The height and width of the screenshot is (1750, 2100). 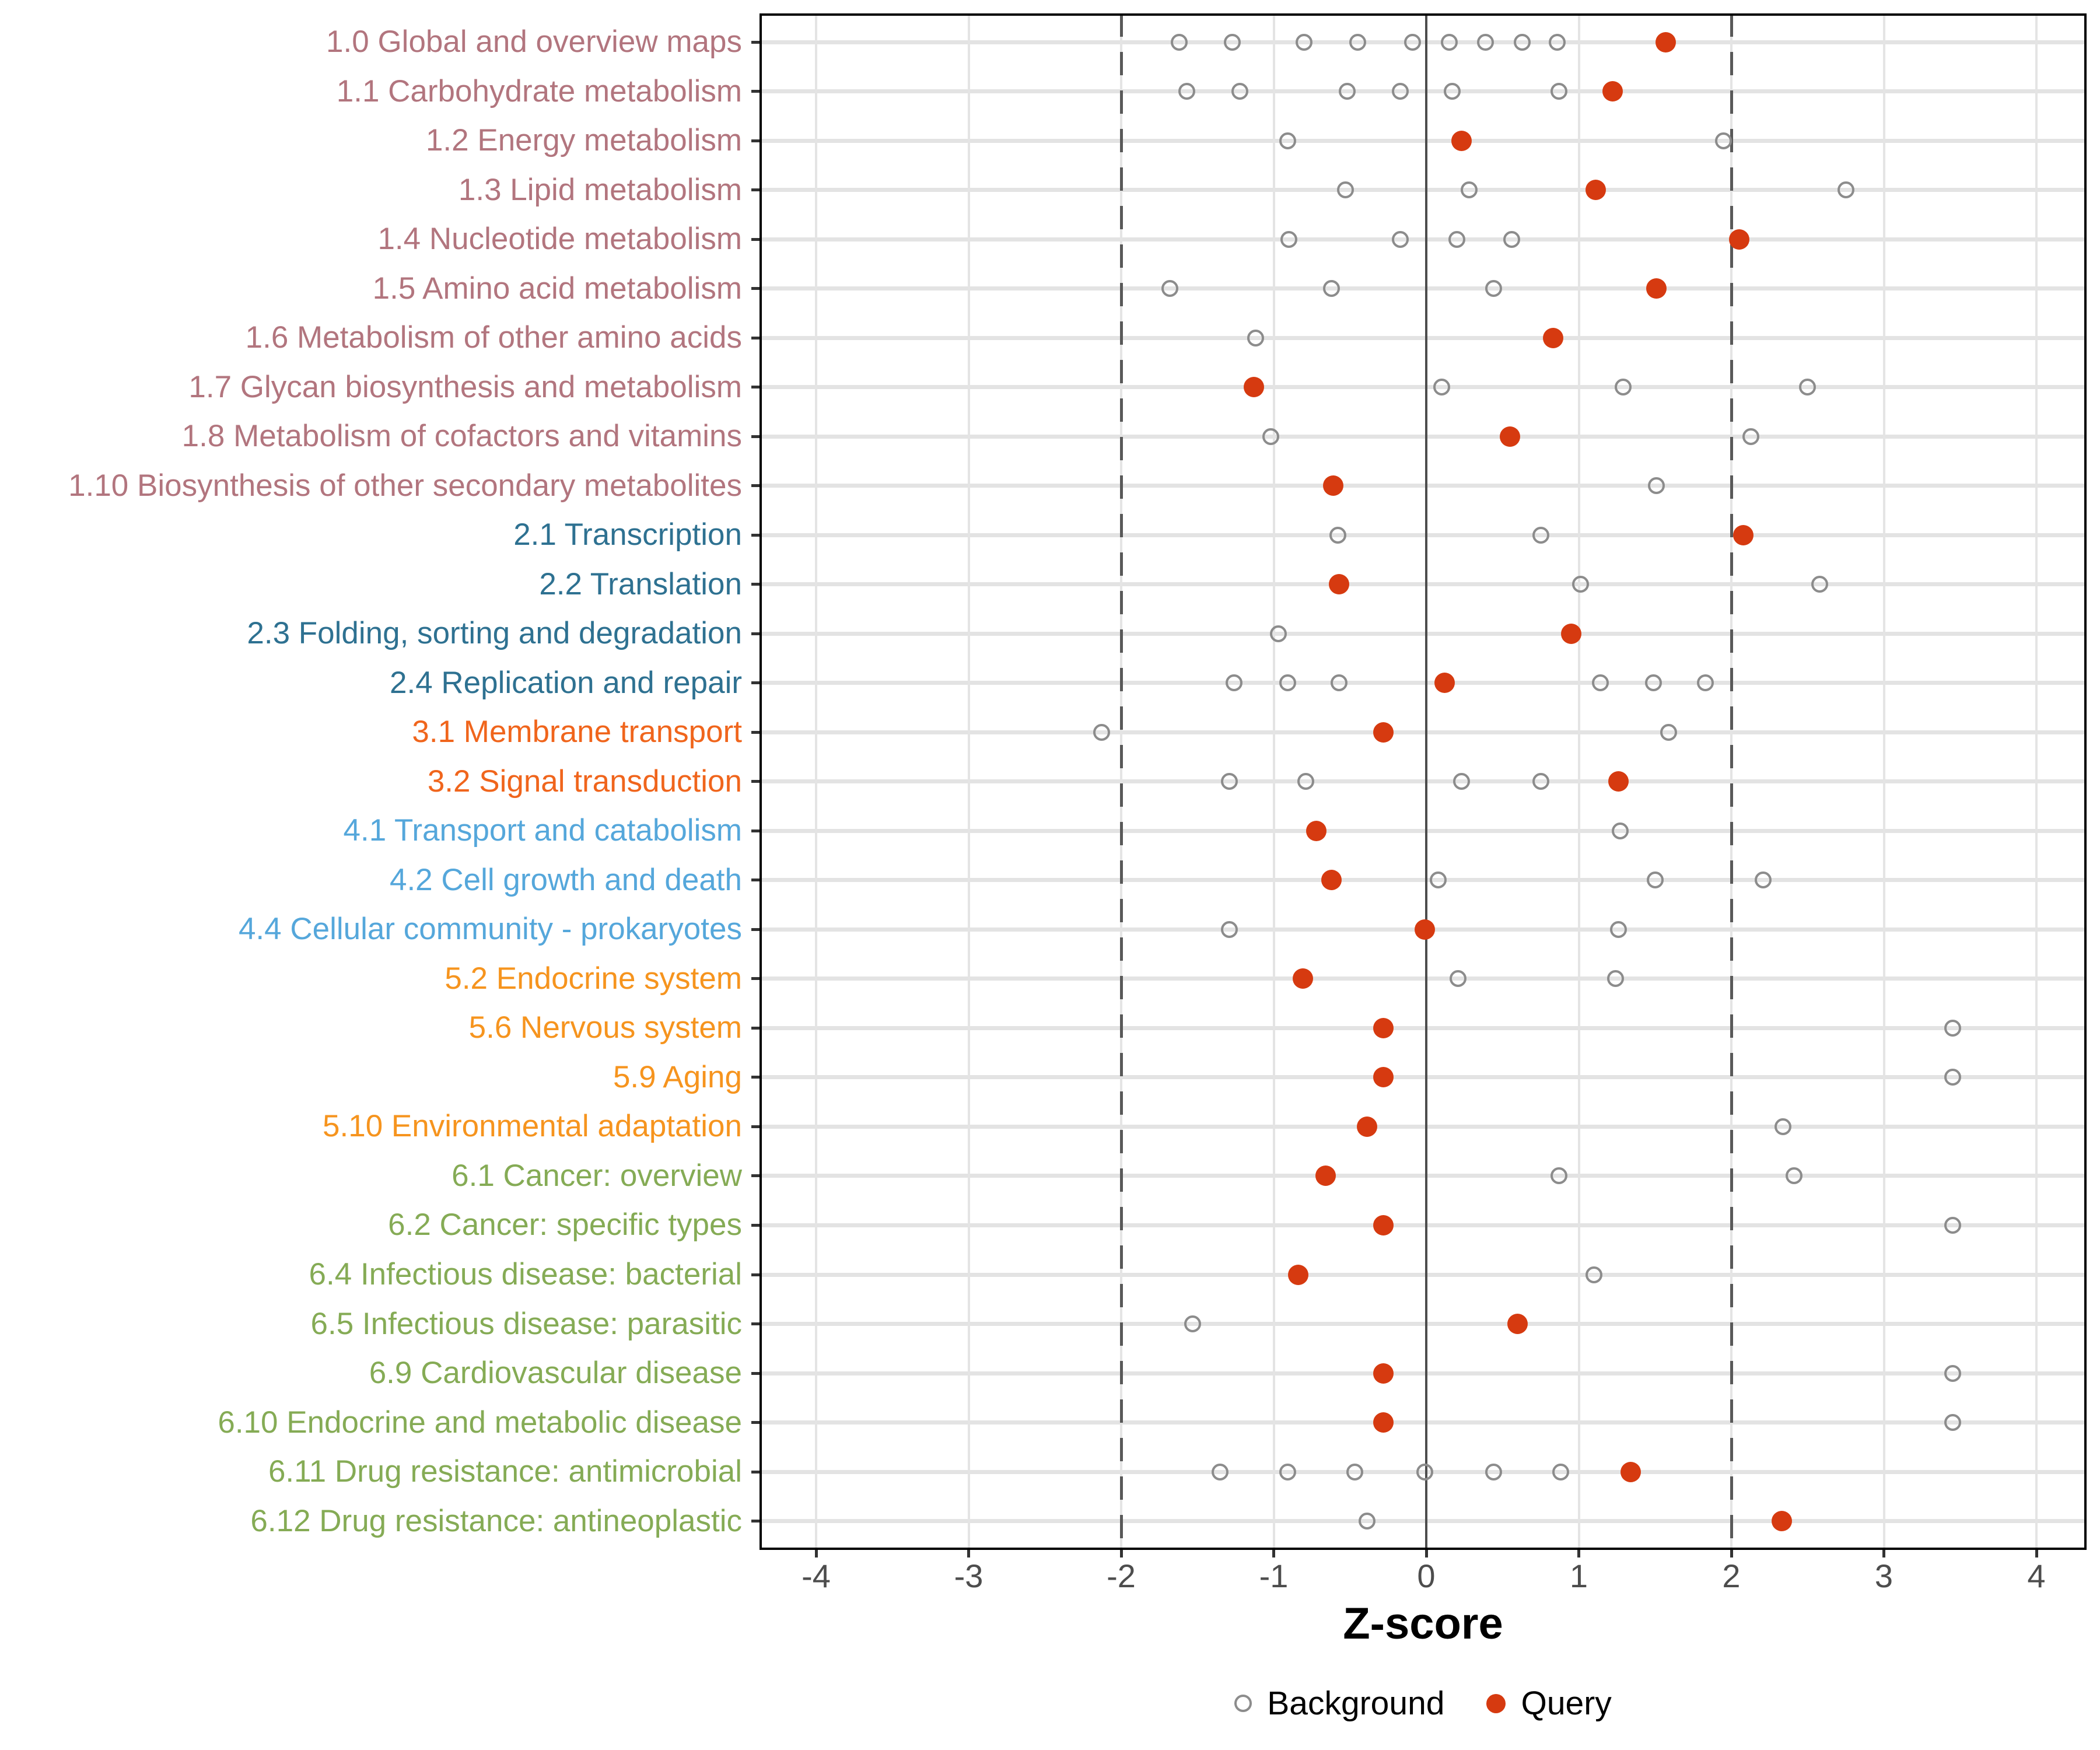 What do you see at coordinates (1578, 1576) in the screenshot?
I see `x-tick-label: 1` at bounding box center [1578, 1576].